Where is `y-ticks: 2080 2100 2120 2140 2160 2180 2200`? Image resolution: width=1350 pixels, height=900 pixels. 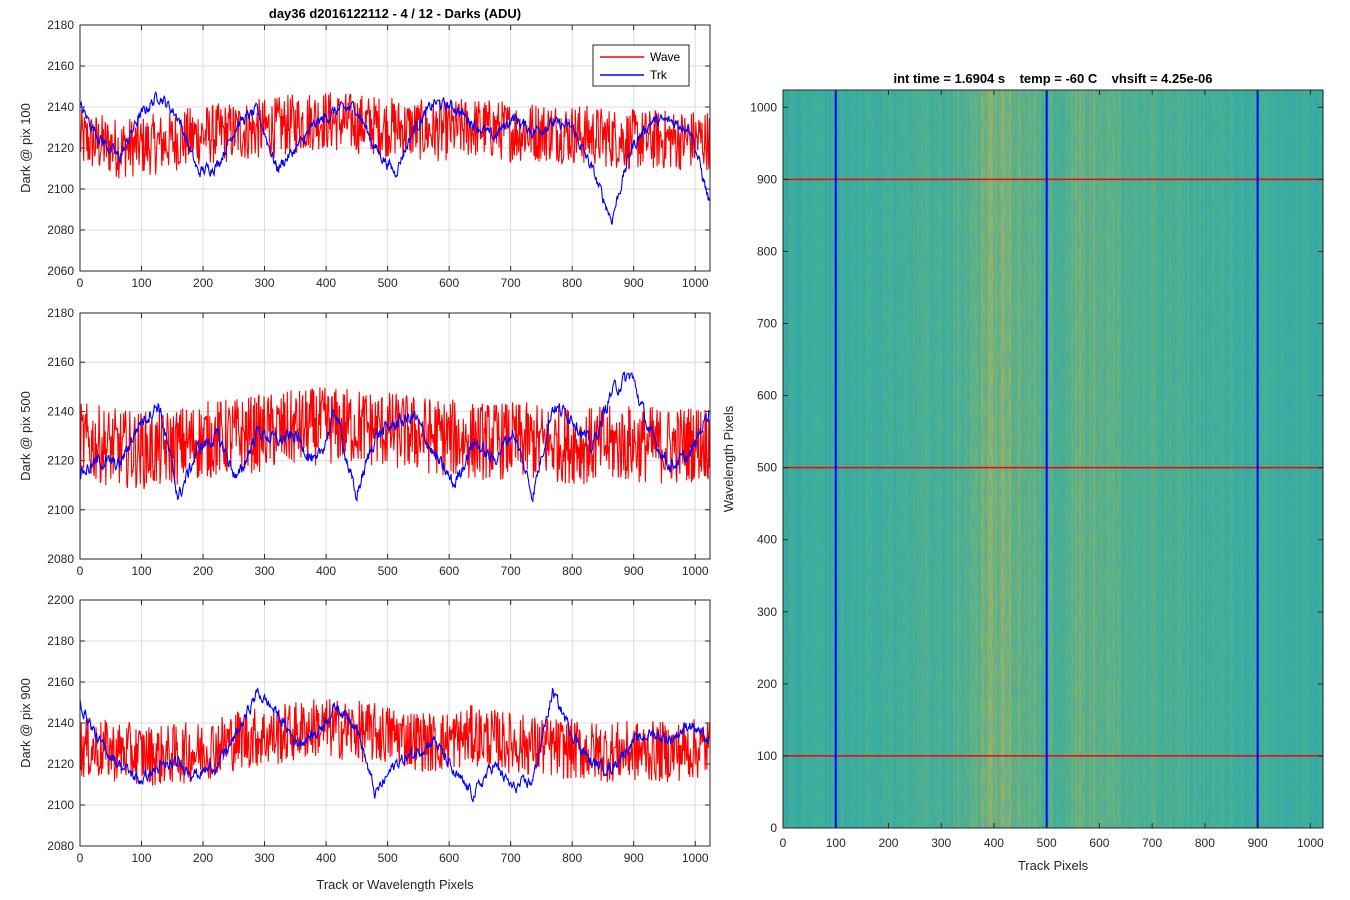 y-ticks: 2080 2100 2120 2140 2160 2180 2200 is located at coordinates (378, 723).